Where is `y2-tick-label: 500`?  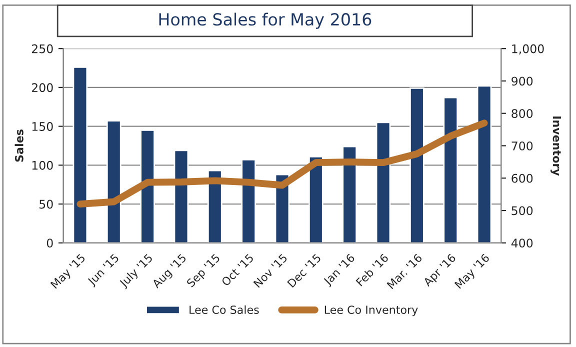
y2-tick-label: 500 is located at coordinates (522, 211).